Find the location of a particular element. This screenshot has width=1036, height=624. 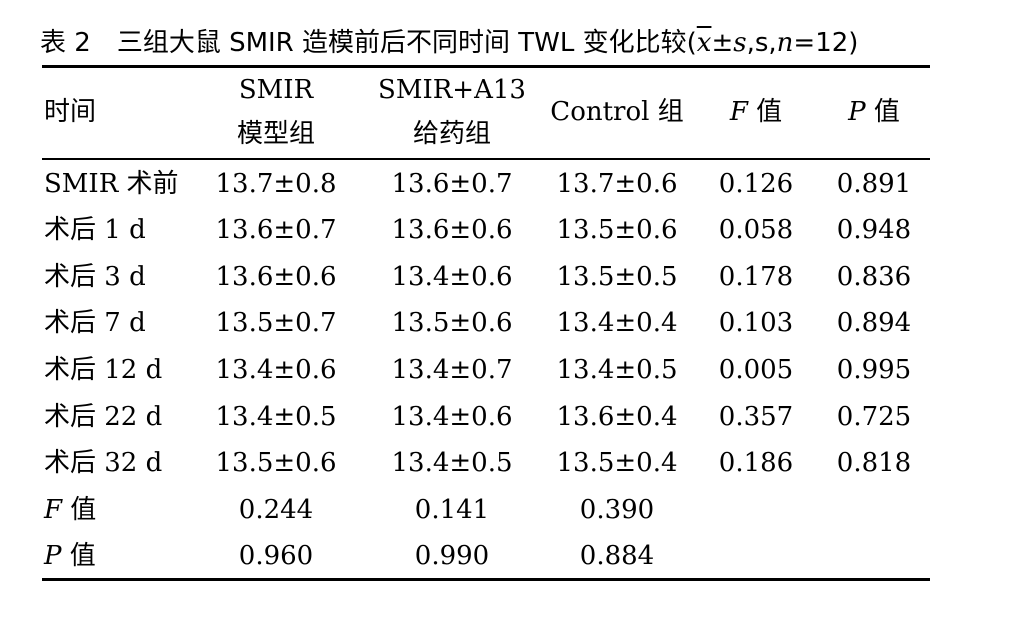

header-time: 时间 is located at coordinates (70, 112).